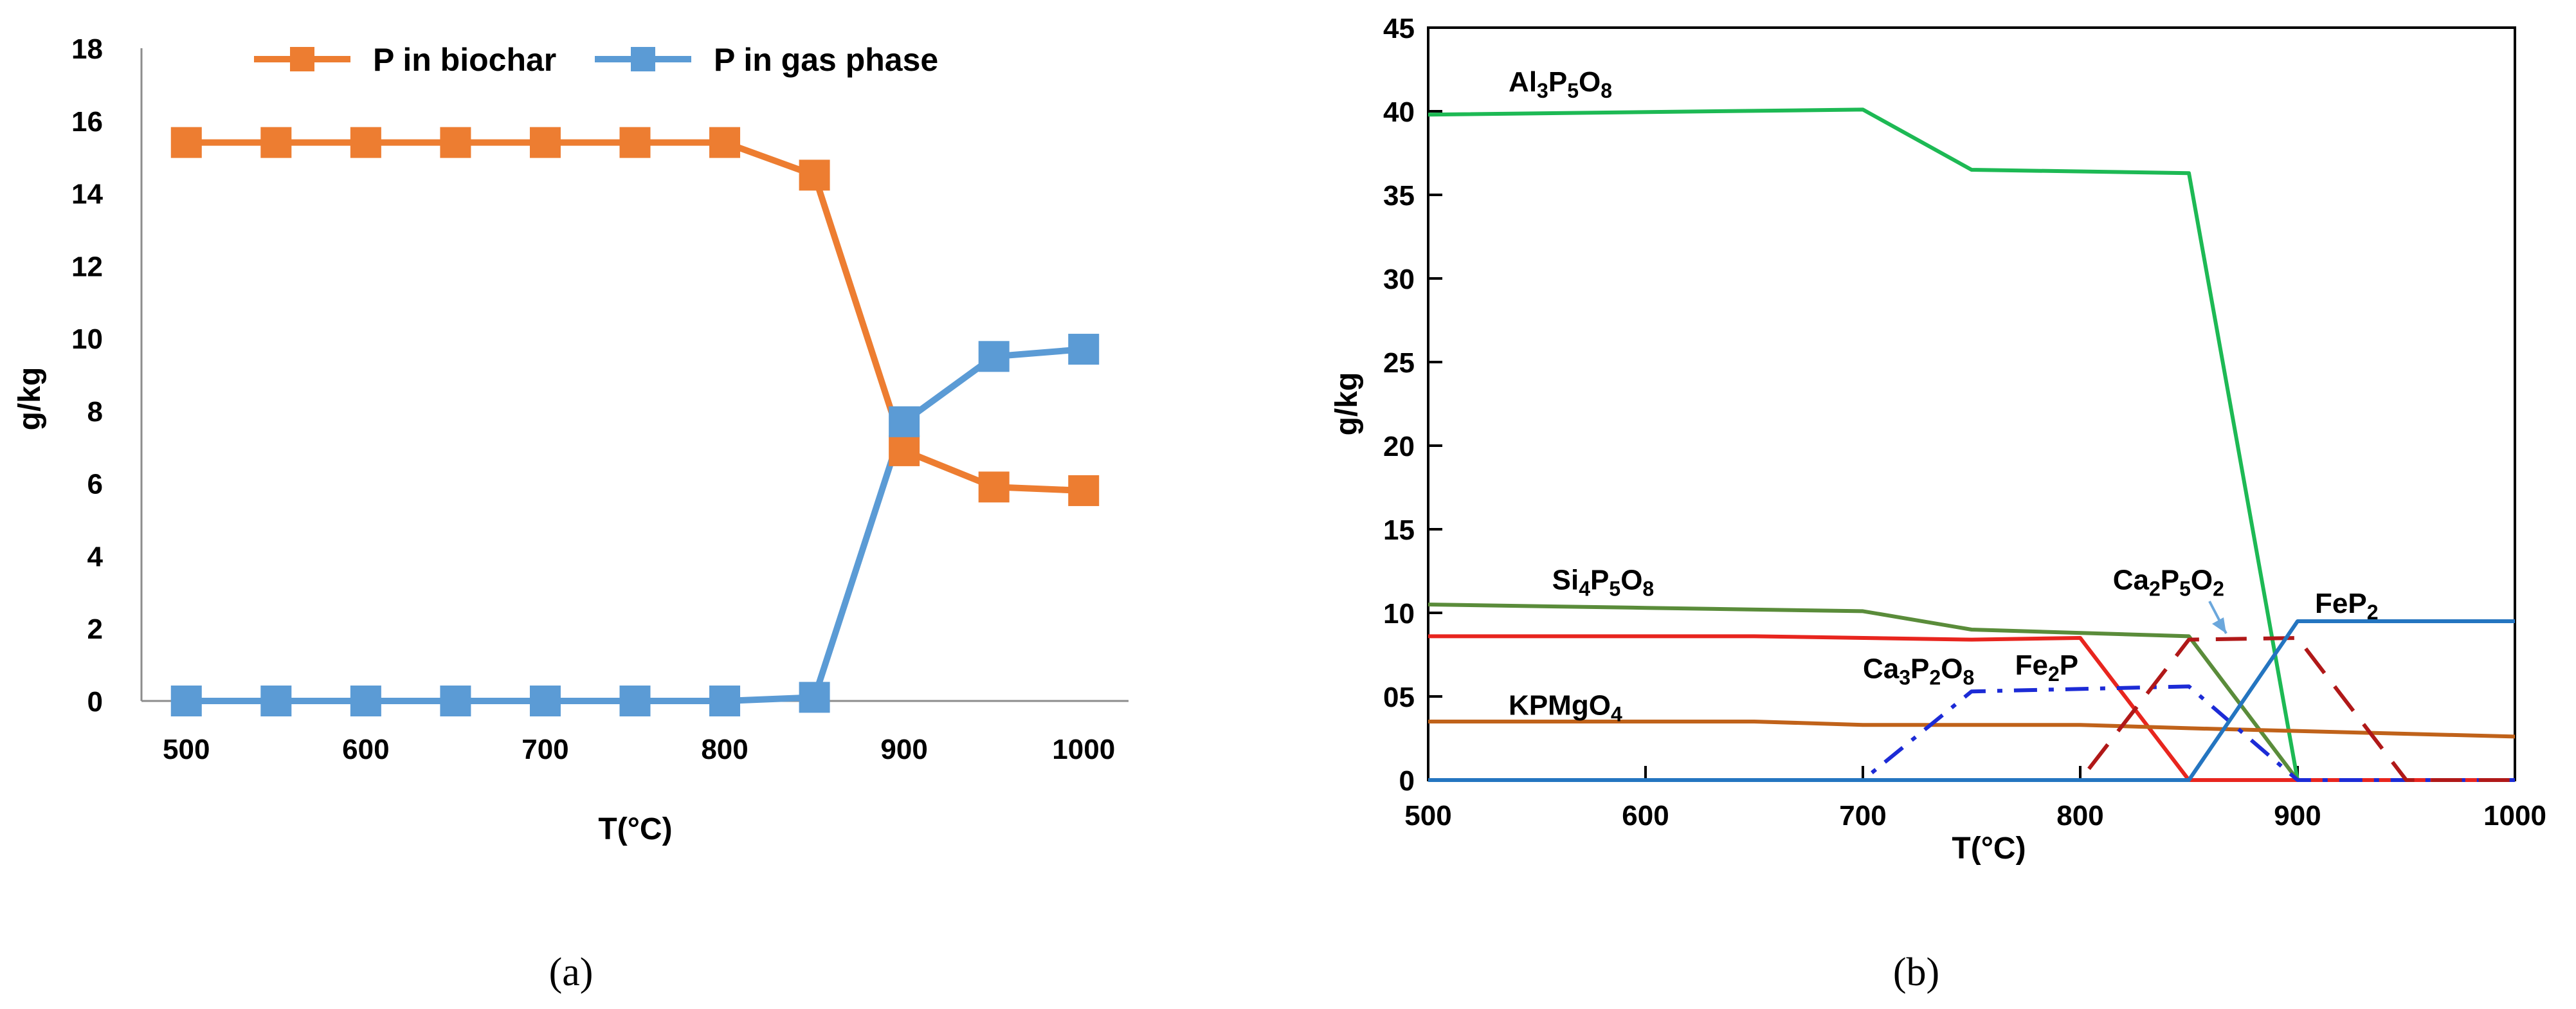 This screenshot has height=1009, width=2576. I want to click on panel-a-x-tick-labels: 500 600 700 800 900 1000, so click(639, 749).